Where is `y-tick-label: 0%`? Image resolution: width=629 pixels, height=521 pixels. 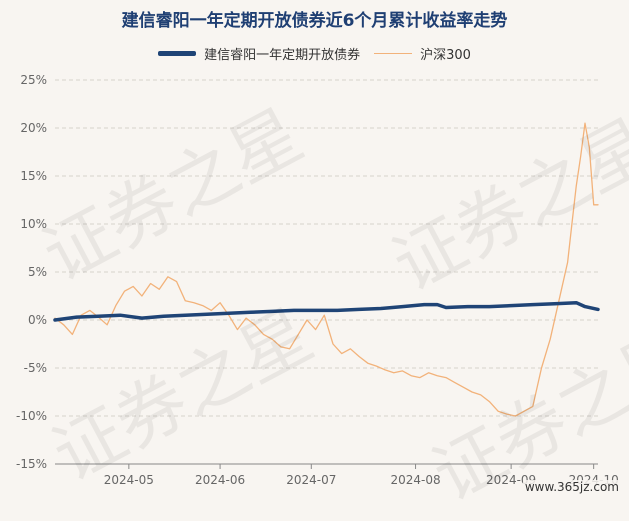 y-tick-label: 0% is located at coordinates (37, 320).